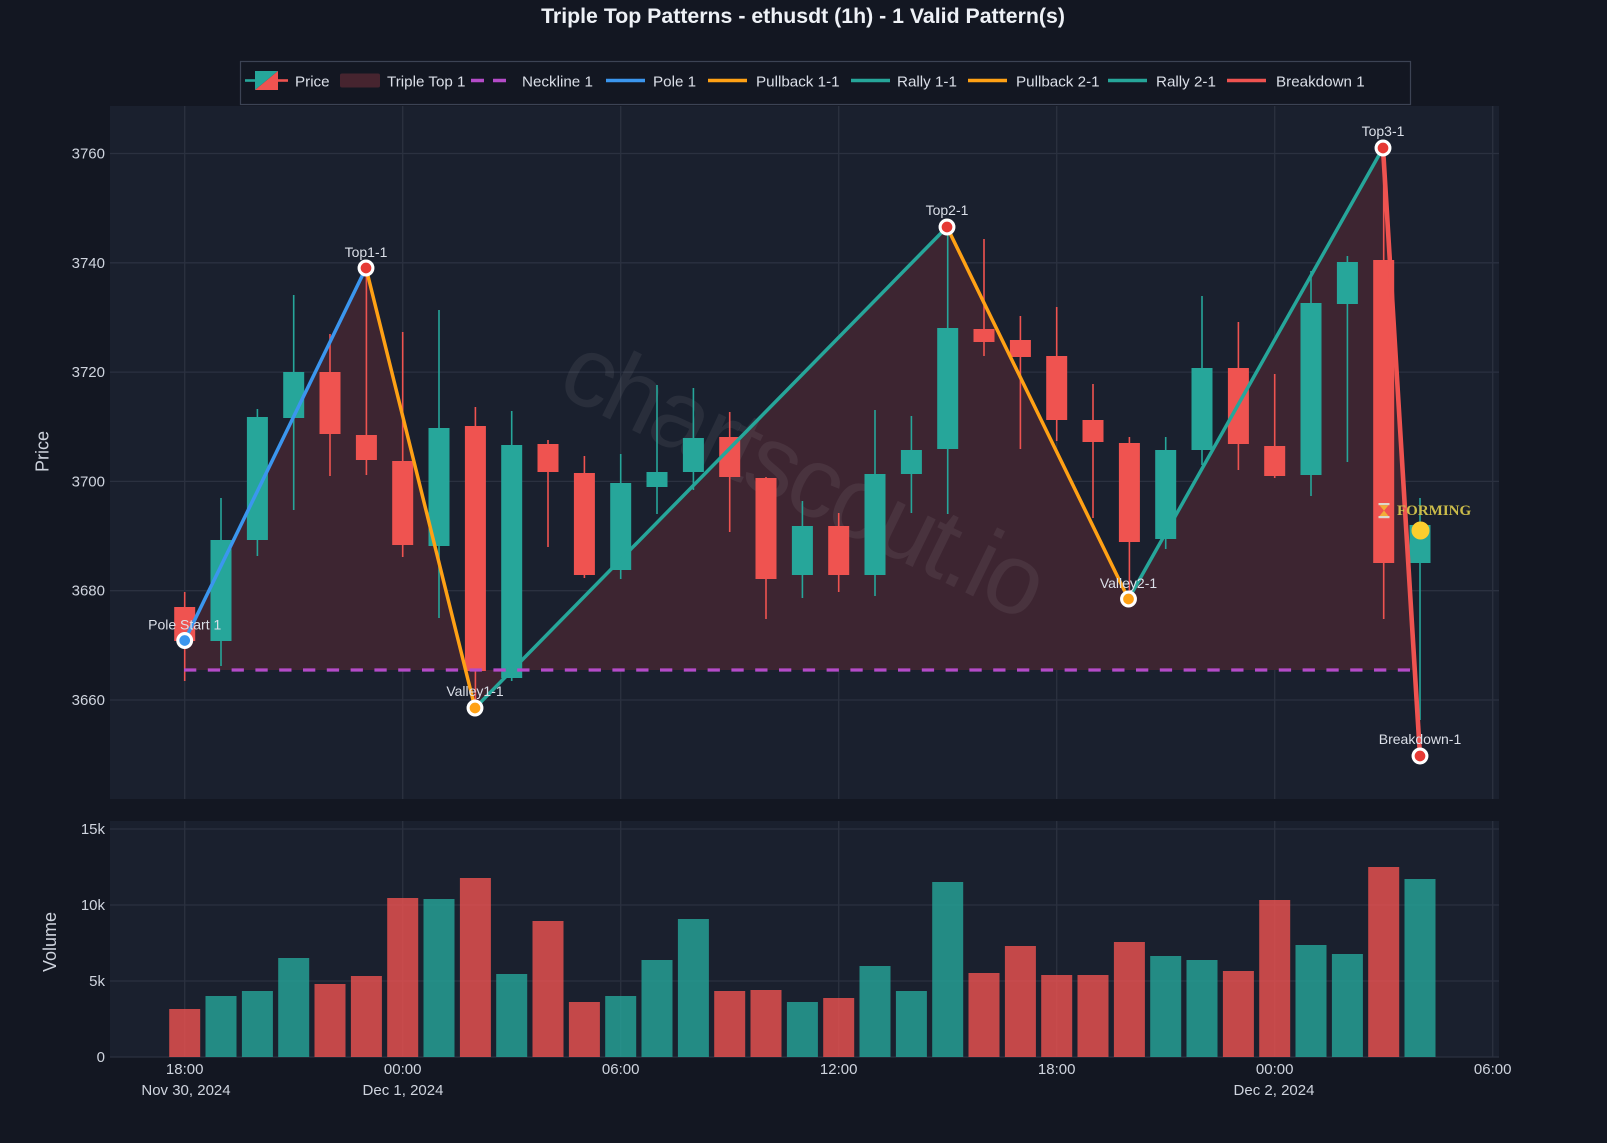 This screenshot has width=1607, height=1143. I want to click on svg-text: Breakdown 1, so click(1320, 82).